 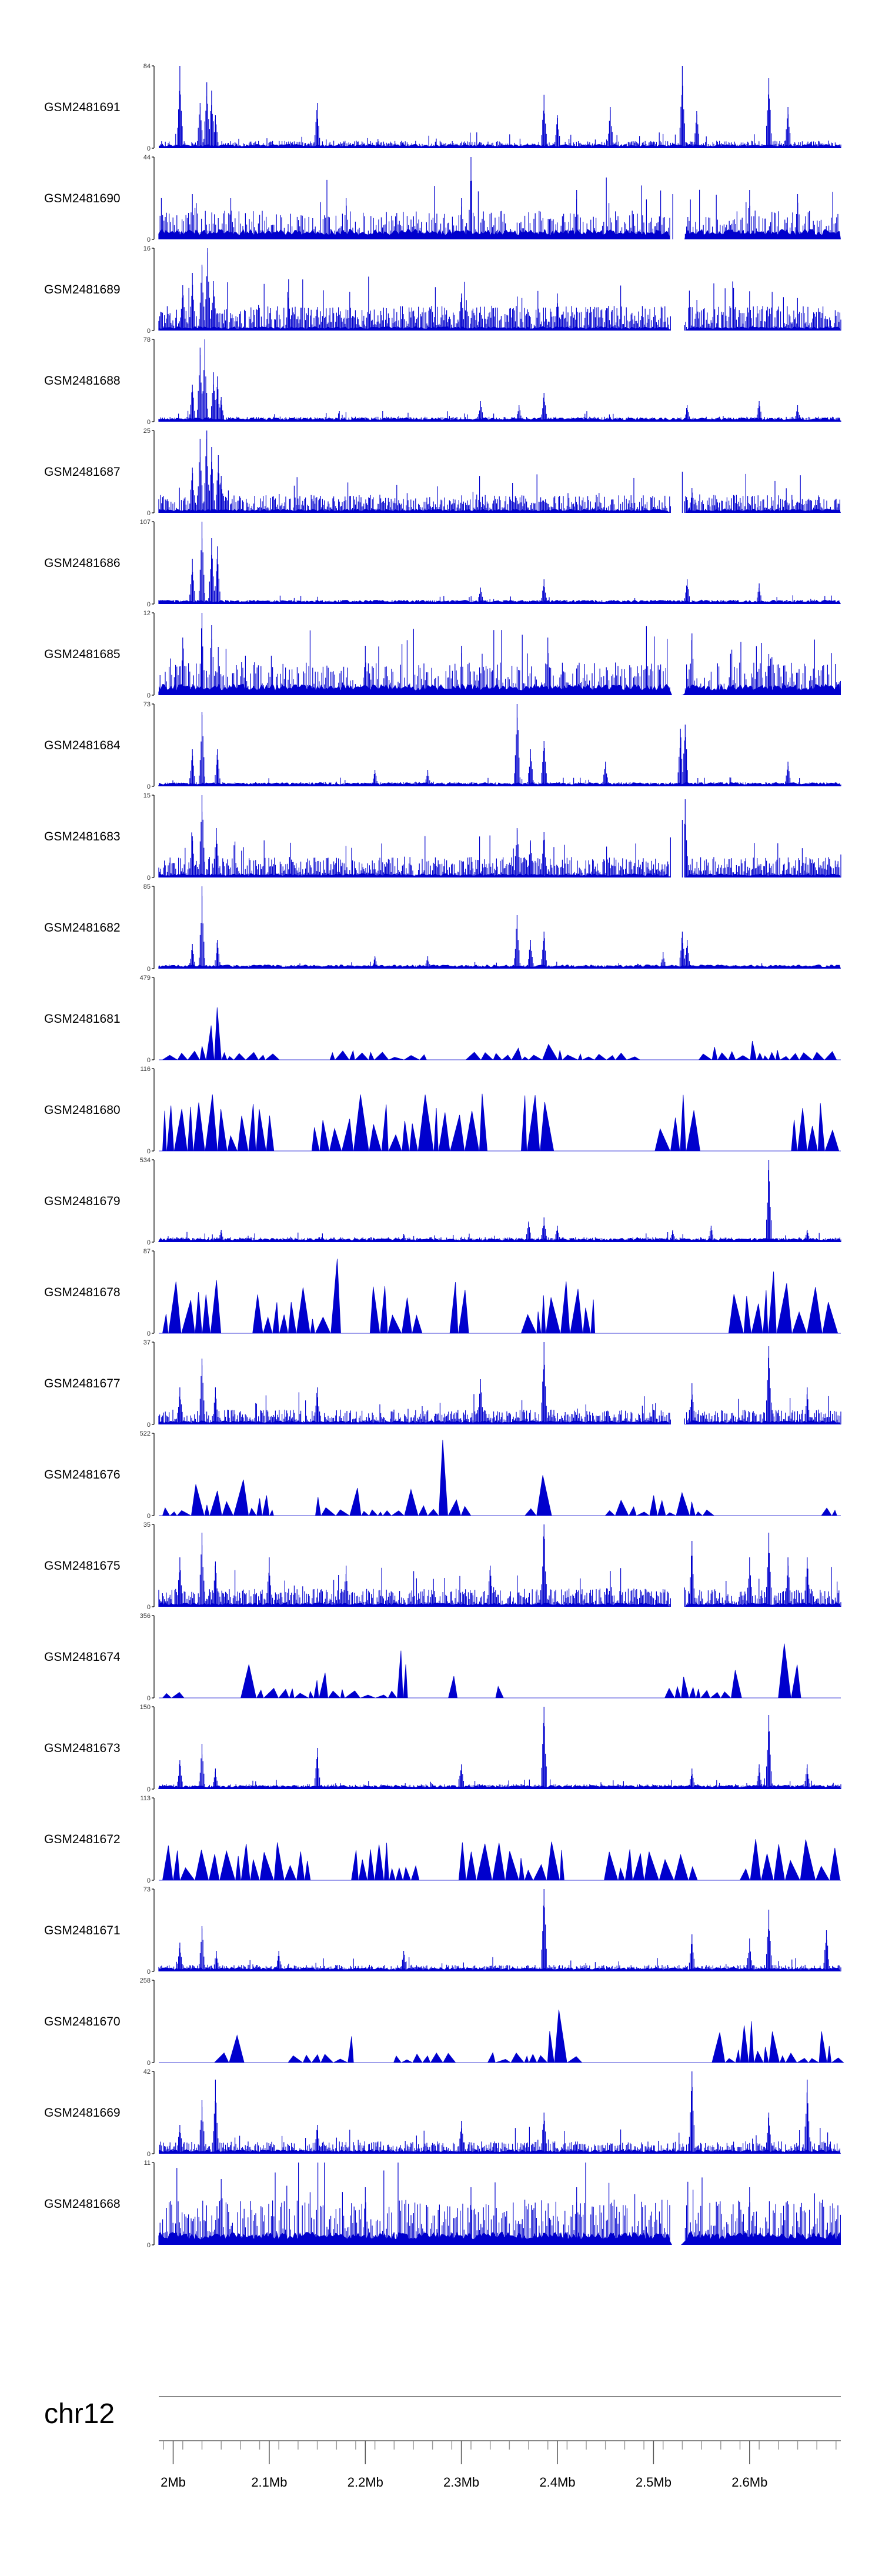 What do you see at coordinates (147, 1889) in the screenshot?
I see `y-max-label: 73` at bounding box center [147, 1889].